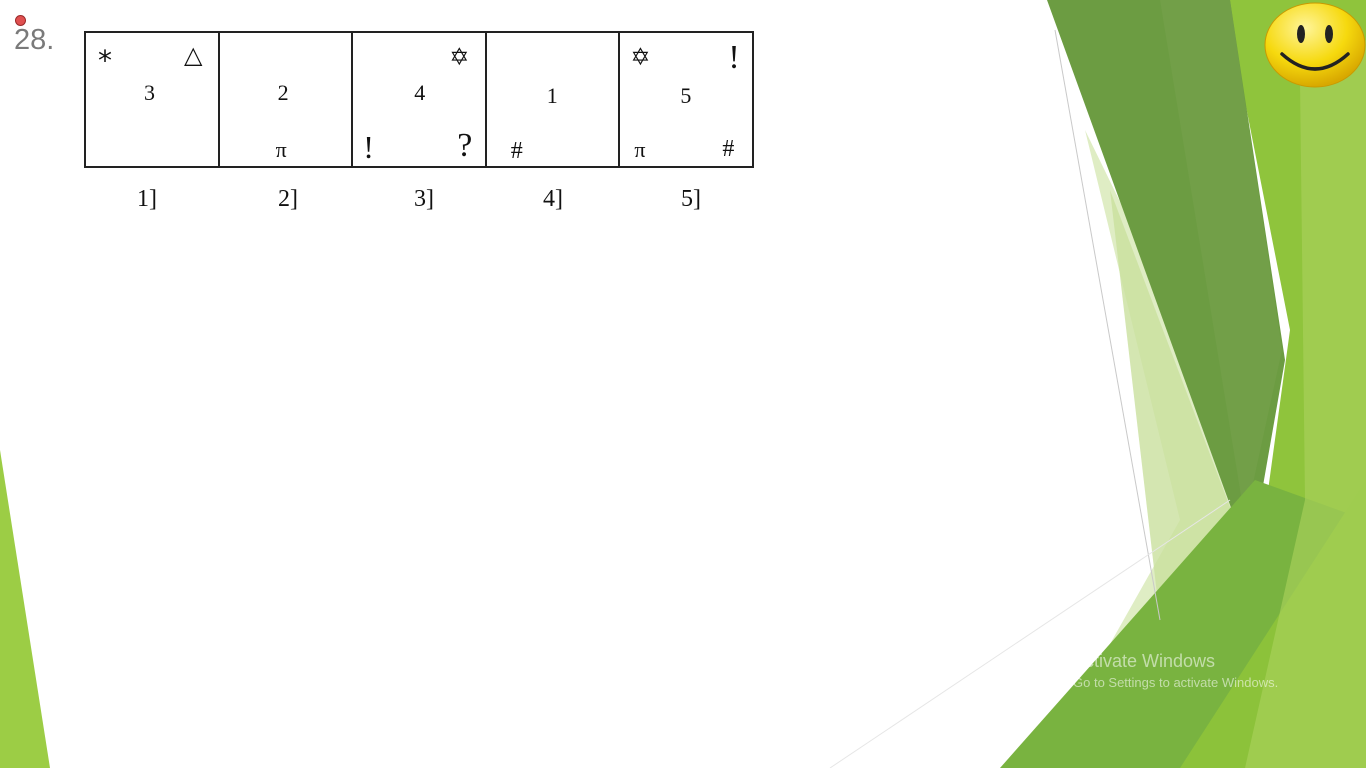 The image size is (1366, 768). Describe the element at coordinates (25, 609) in the screenshot. I see `left-green-sliver` at that location.